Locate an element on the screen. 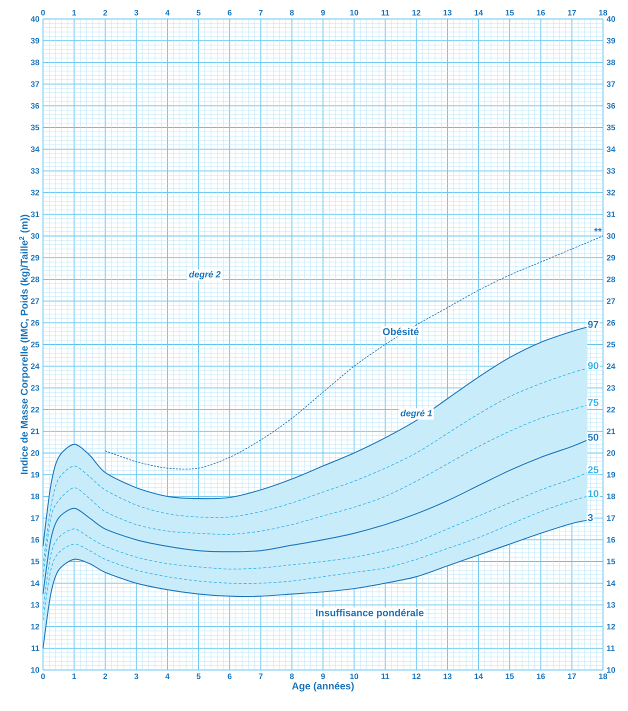 The height and width of the screenshot is (711, 628). series-label: ** is located at coordinates (598, 230).